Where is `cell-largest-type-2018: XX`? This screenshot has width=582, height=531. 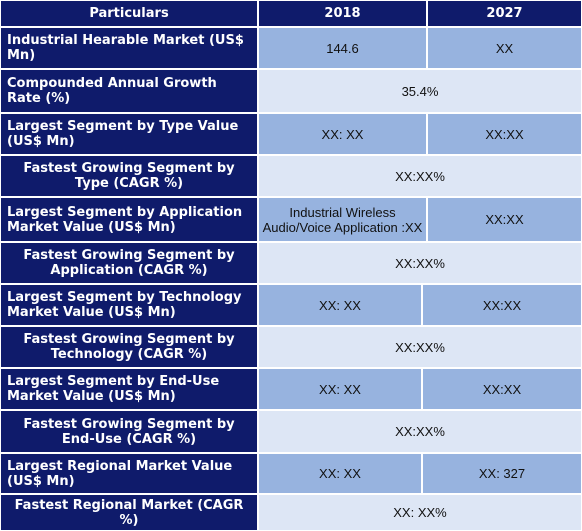 cell-largest-type-2018: XX is located at coordinates (342, 134).